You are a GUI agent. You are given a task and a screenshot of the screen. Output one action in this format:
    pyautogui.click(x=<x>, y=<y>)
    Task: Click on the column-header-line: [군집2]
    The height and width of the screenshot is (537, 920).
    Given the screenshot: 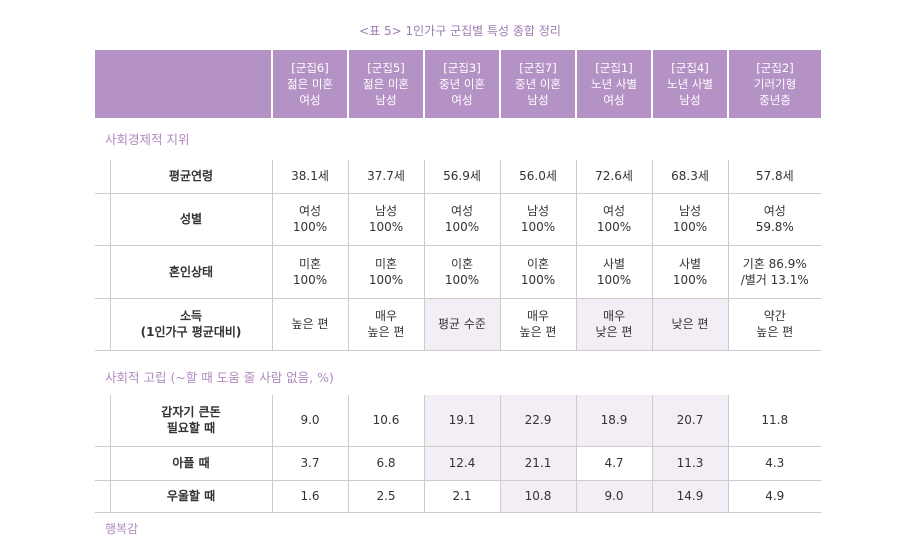 What is the action you would take?
    pyautogui.click(x=775, y=68)
    